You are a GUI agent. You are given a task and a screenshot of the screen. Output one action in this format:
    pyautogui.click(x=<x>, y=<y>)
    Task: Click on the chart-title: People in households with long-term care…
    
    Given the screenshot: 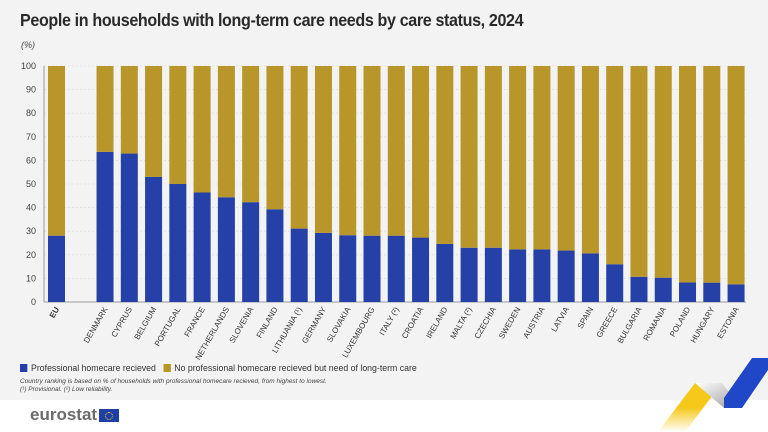 What is the action you would take?
    pyautogui.click(x=272, y=20)
    